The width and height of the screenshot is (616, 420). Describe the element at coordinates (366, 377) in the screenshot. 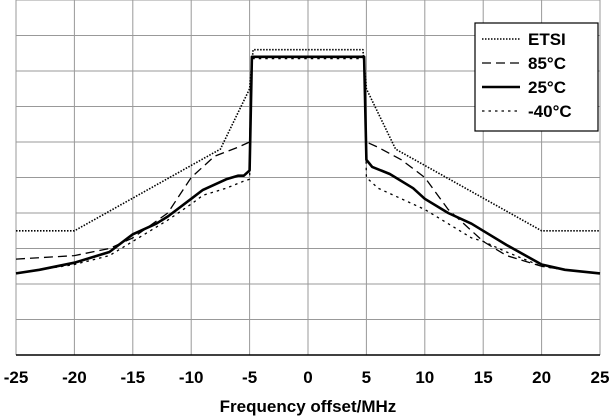

I see `x-tick-label-6: 5` at that location.